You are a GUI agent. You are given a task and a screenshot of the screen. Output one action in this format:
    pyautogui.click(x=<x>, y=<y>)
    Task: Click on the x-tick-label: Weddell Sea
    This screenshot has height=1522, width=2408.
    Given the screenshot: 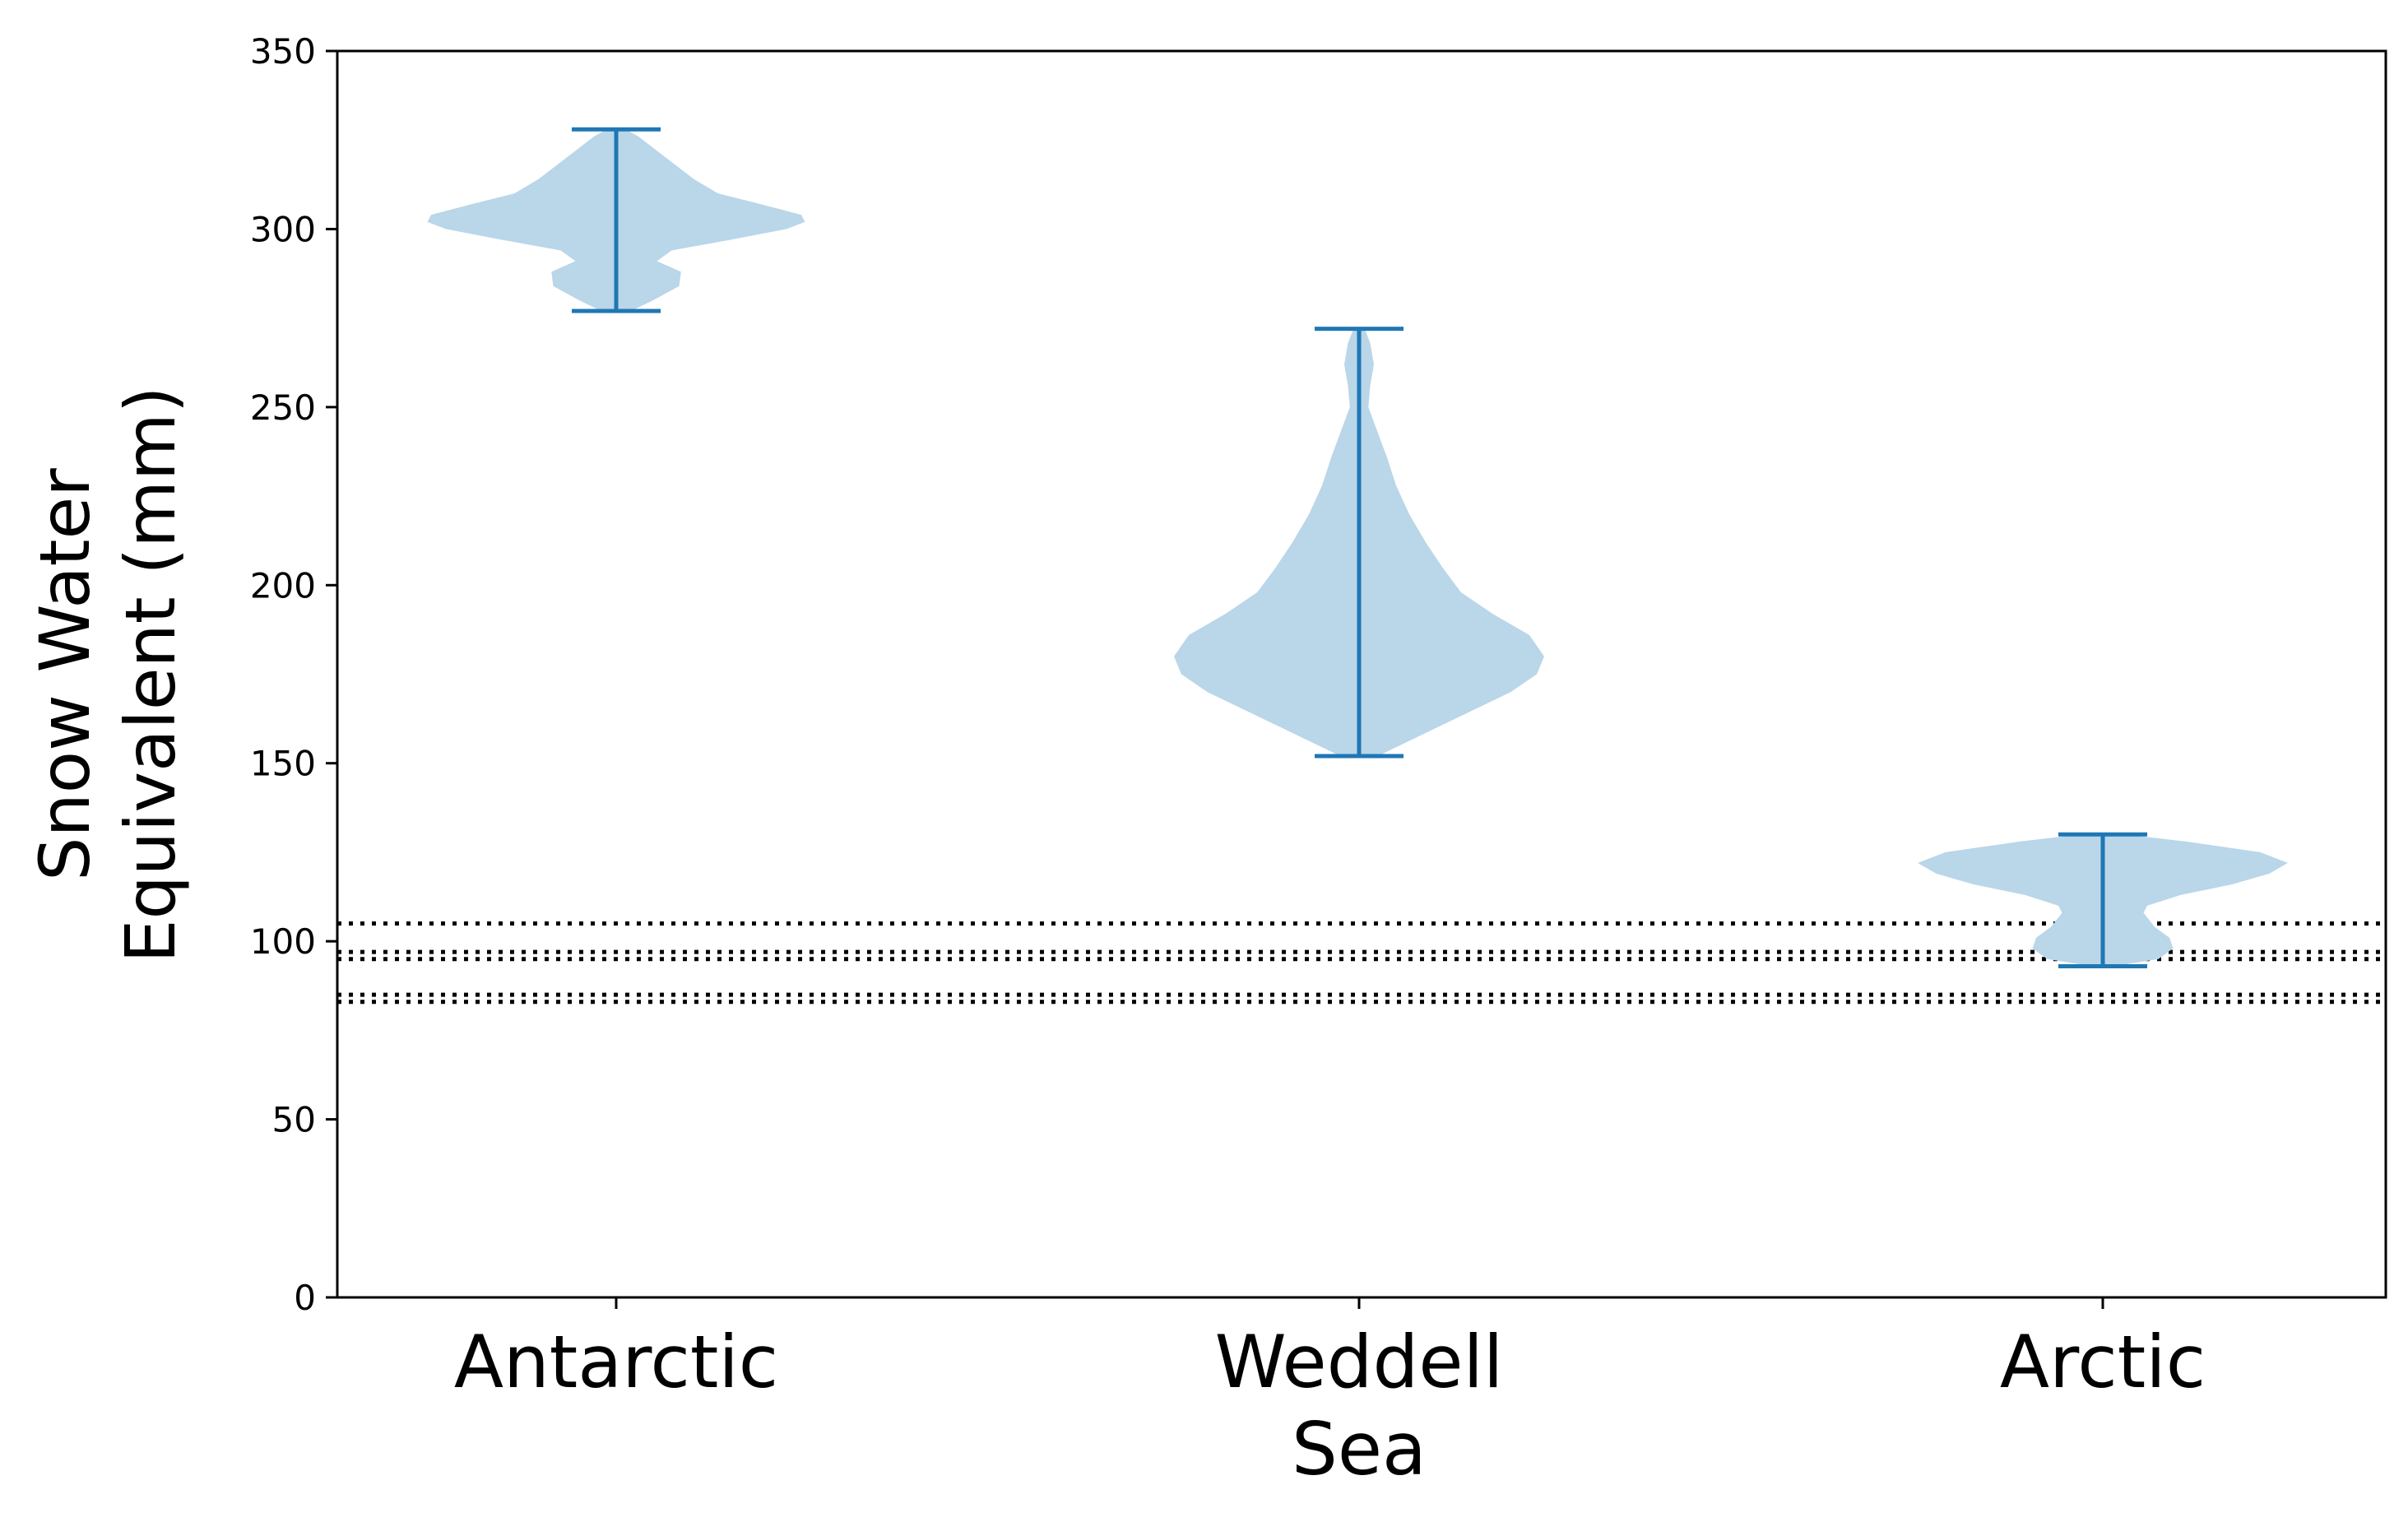 What is the action you would take?
    pyautogui.click(x=1360, y=1406)
    